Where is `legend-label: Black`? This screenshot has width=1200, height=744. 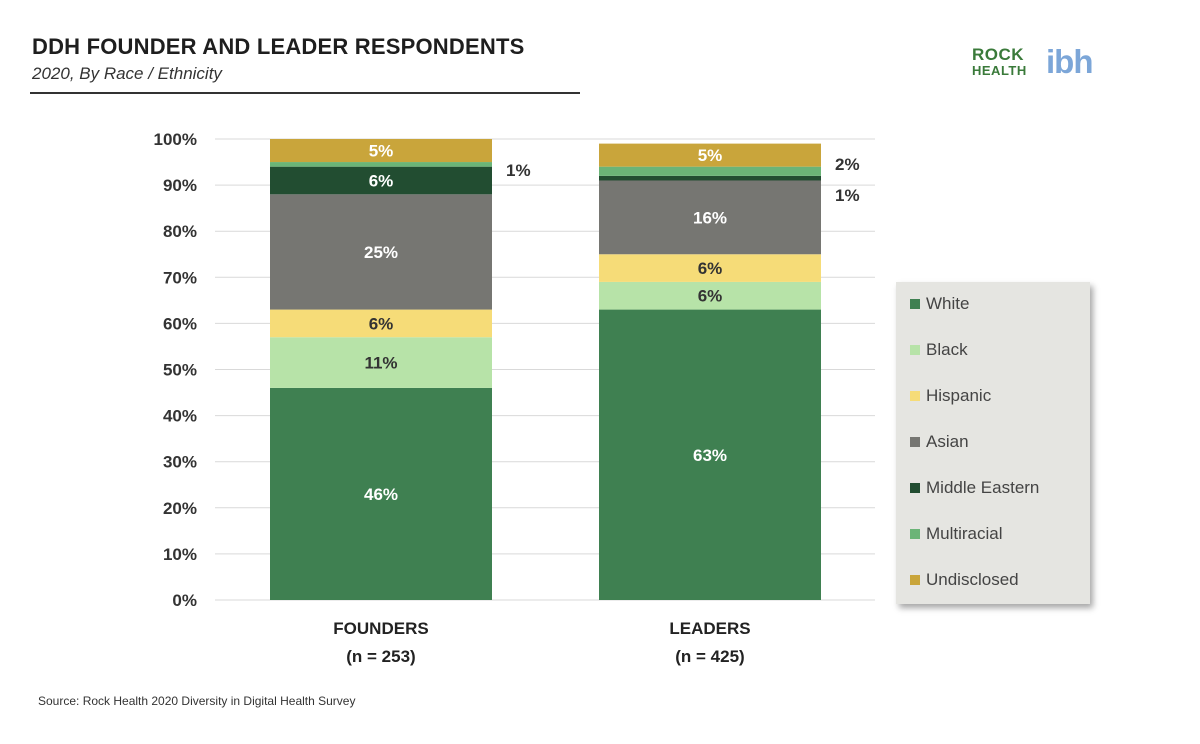
legend-label: Black is located at coordinates (947, 349).